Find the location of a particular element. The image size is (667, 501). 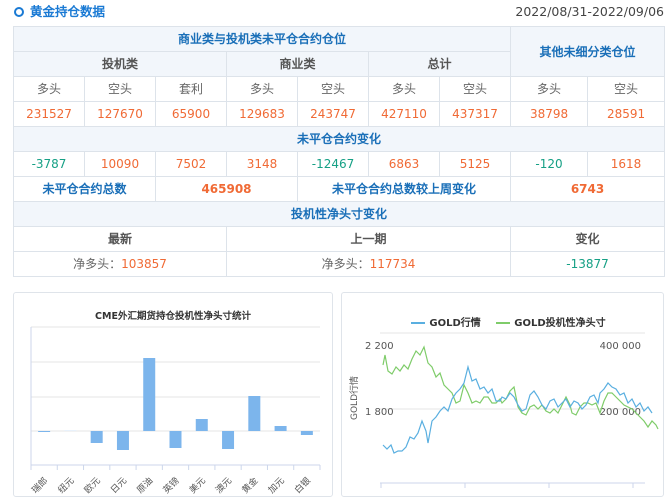

change-title: 未平仓合约变化 is located at coordinates (339, 139).